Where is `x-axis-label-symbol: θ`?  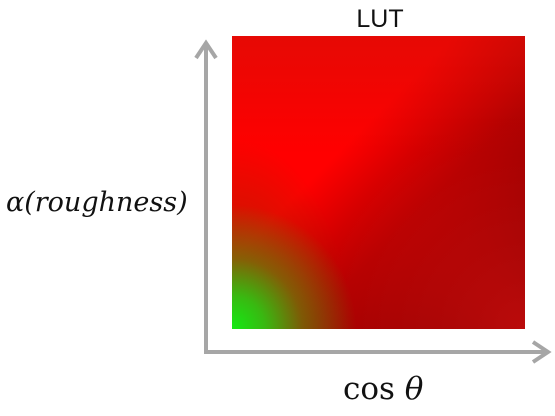
x-axis-label-symbol: θ is located at coordinates (414, 389).